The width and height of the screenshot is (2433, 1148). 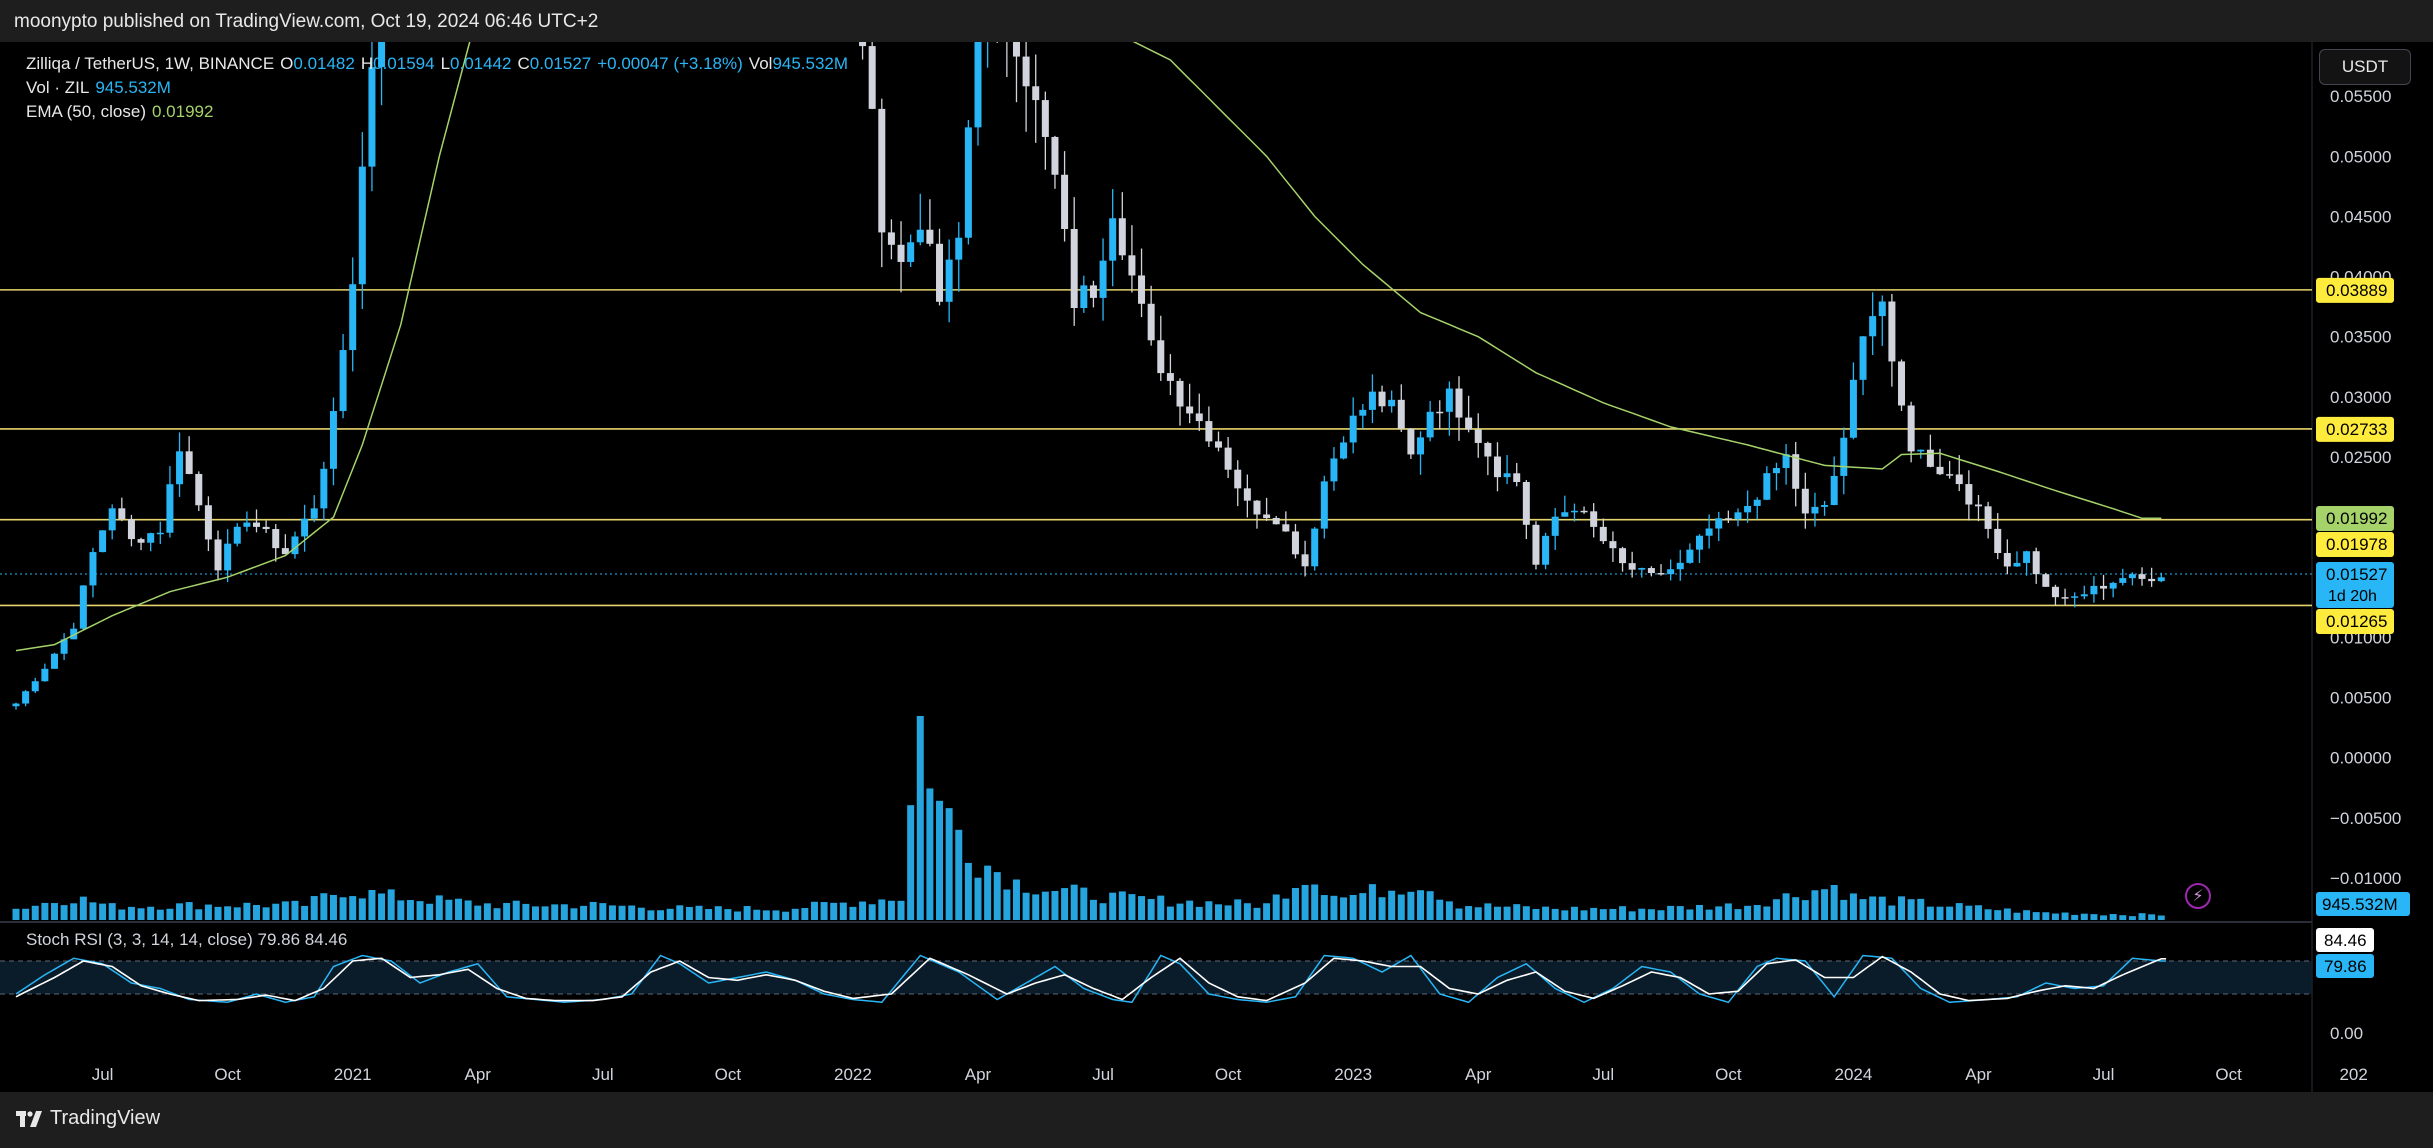 What do you see at coordinates (88, 1118) in the screenshot?
I see `tradingview-logo: TradingView` at bounding box center [88, 1118].